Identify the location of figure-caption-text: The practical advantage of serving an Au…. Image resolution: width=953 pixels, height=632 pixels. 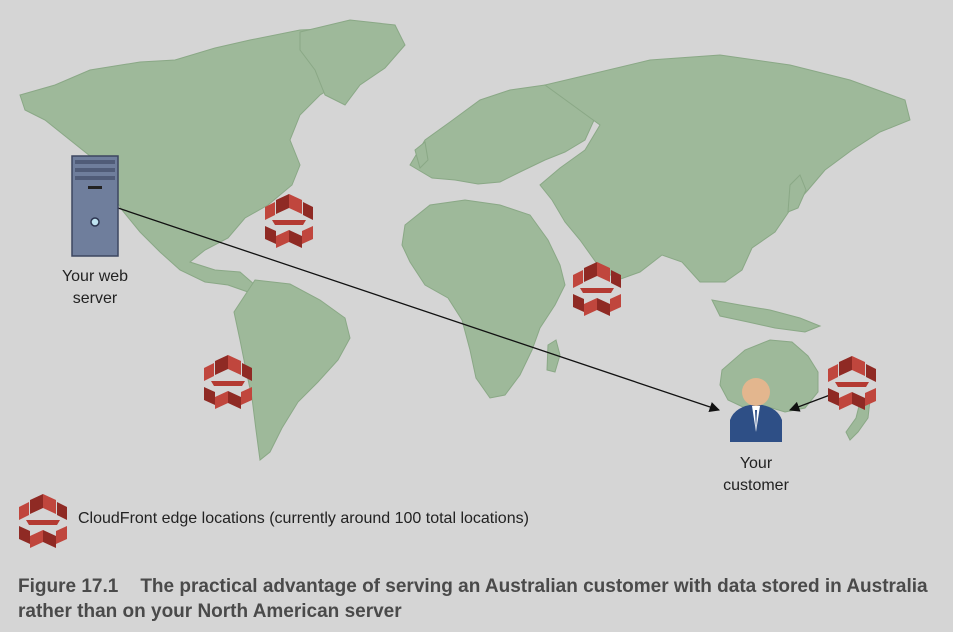
(473, 599).